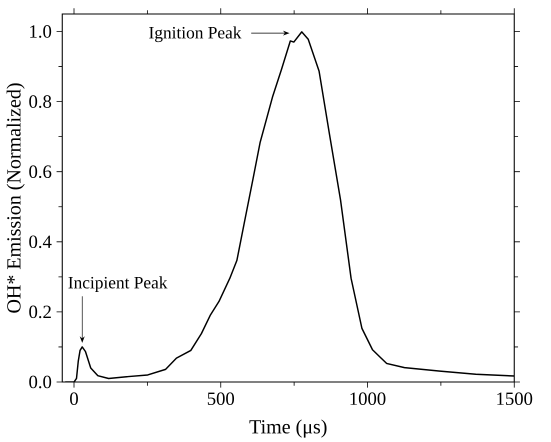 Image resolution: width=551 pixels, height=442 pixels. I want to click on y-tick-label: 0.2, so click(40, 312).